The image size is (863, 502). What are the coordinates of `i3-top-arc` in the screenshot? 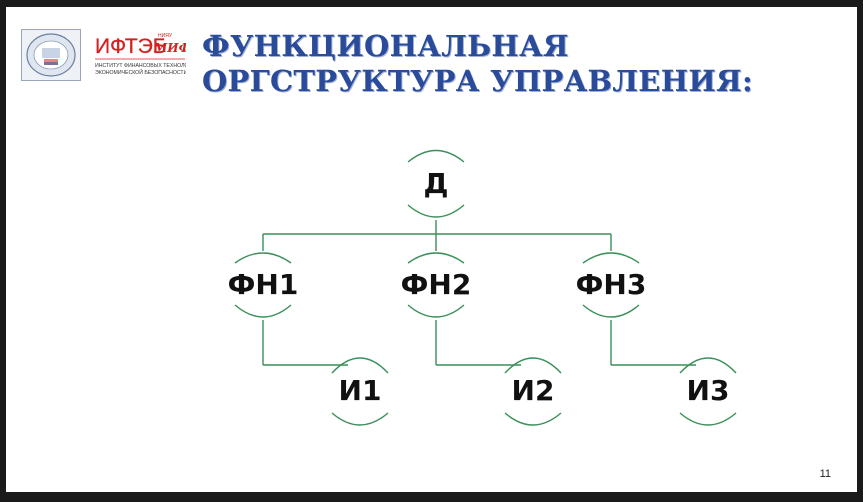 It's located at (708, 365).